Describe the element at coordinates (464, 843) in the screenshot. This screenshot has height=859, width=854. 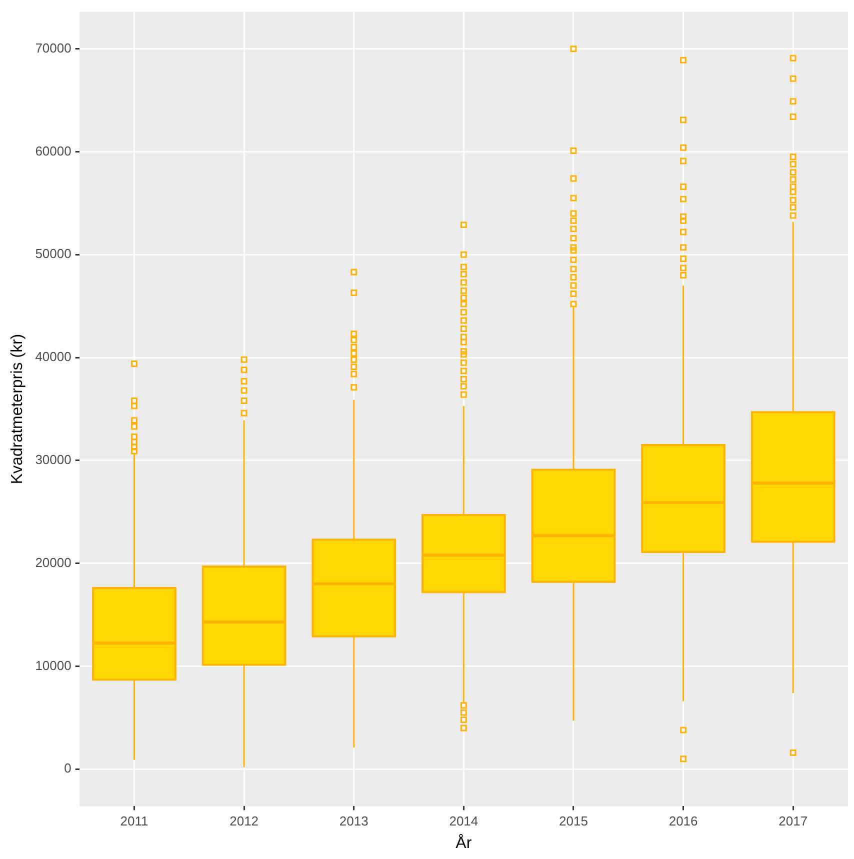
I see `x-axis-title: År` at that location.